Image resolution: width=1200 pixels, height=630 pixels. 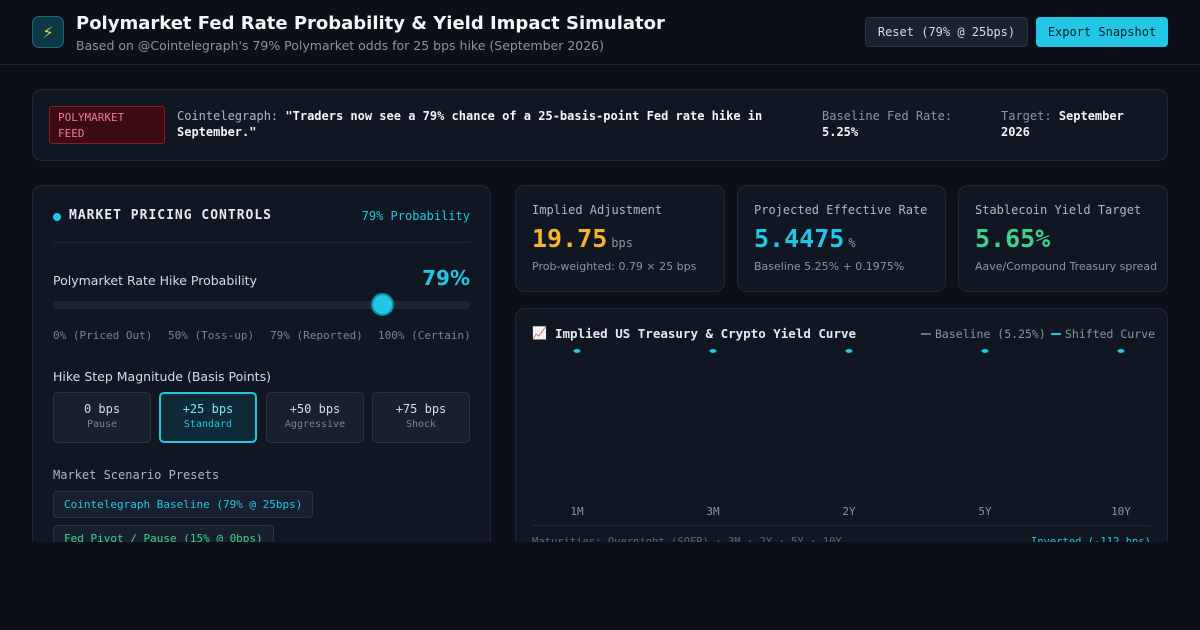 What do you see at coordinates (1066, 266) in the screenshot?
I see `stat-note: Aave/Compound Treasury spread` at bounding box center [1066, 266].